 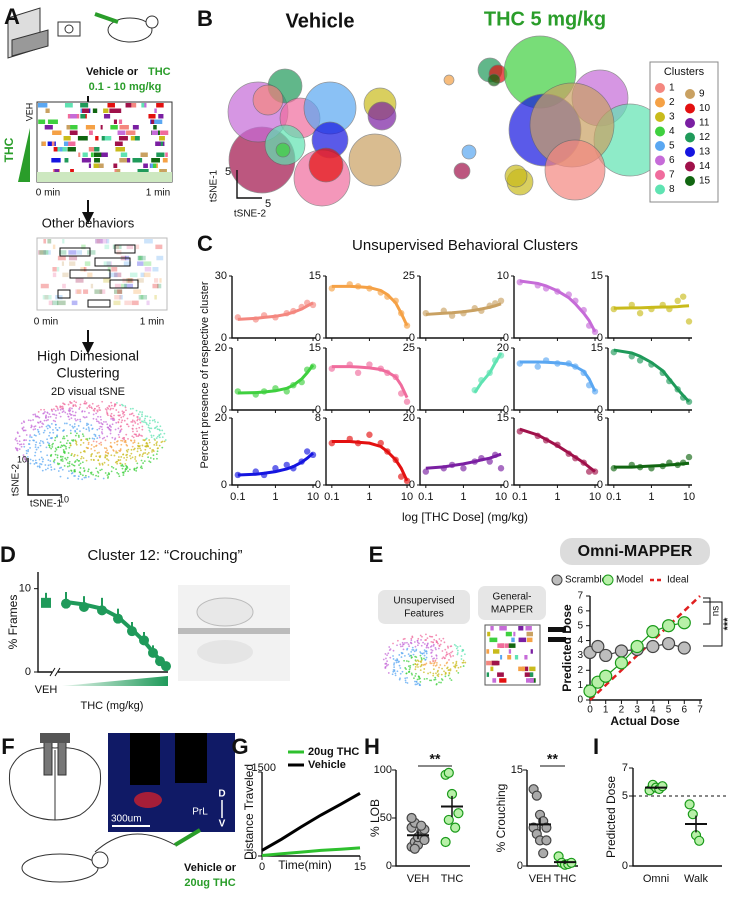 What do you see at coordinates (672, 117) in the screenshot?
I see `legend-label: 3` at bounding box center [672, 117].